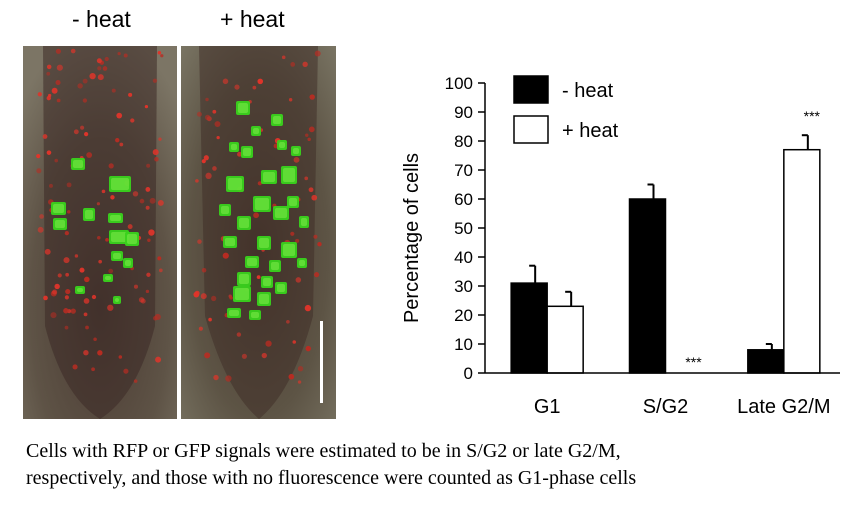 The image size is (860, 508). What do you see at coordinates (662, 395) in the screenshot?
I see `x-axis: G1 S/G2 Late G2/M` at bounding box center [662, 395].